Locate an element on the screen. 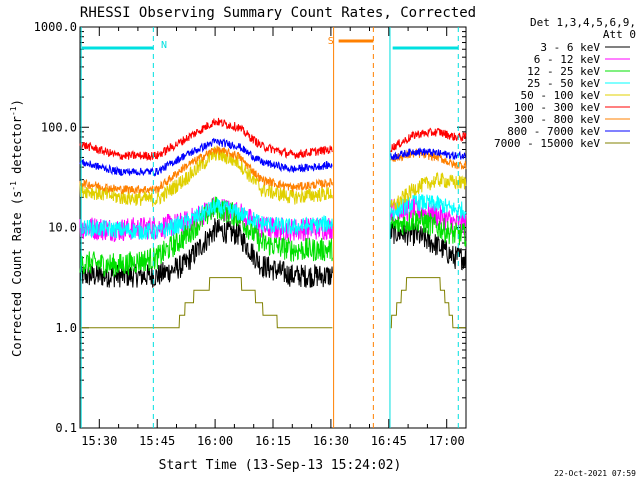 The width and height of the screenshot is (640, 480). legend-header-0: Det 1,3,4,5,6,9, is located at coordinates (583, 22).